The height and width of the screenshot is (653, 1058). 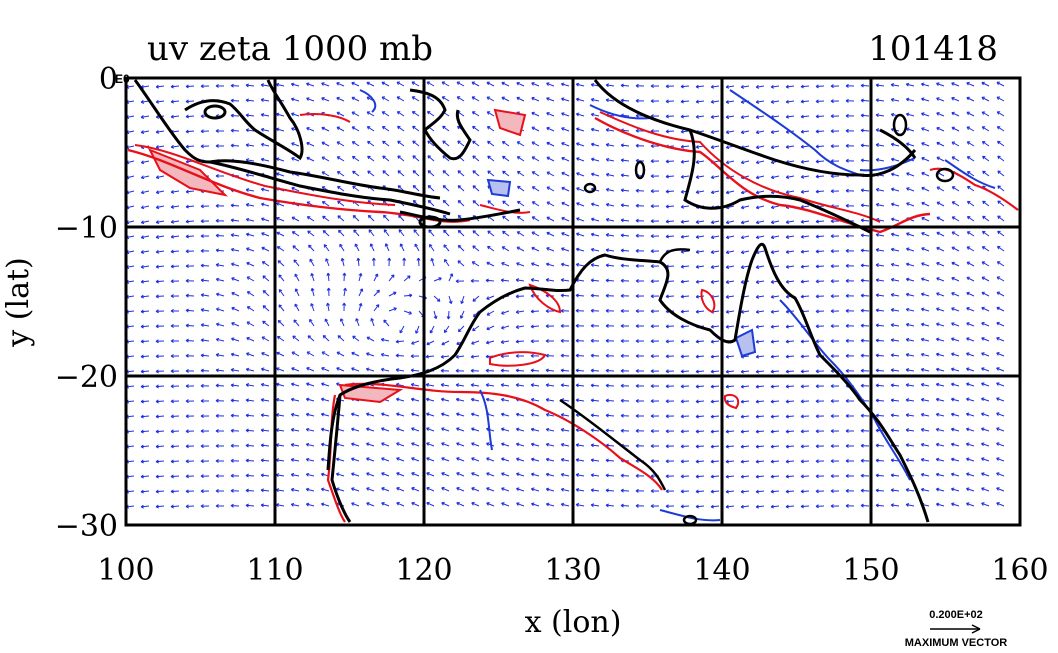 What do you see at coordinates (274, 570) in the screenshot?
I see `x-tick-label: 110` at bounding box center [274, 570].